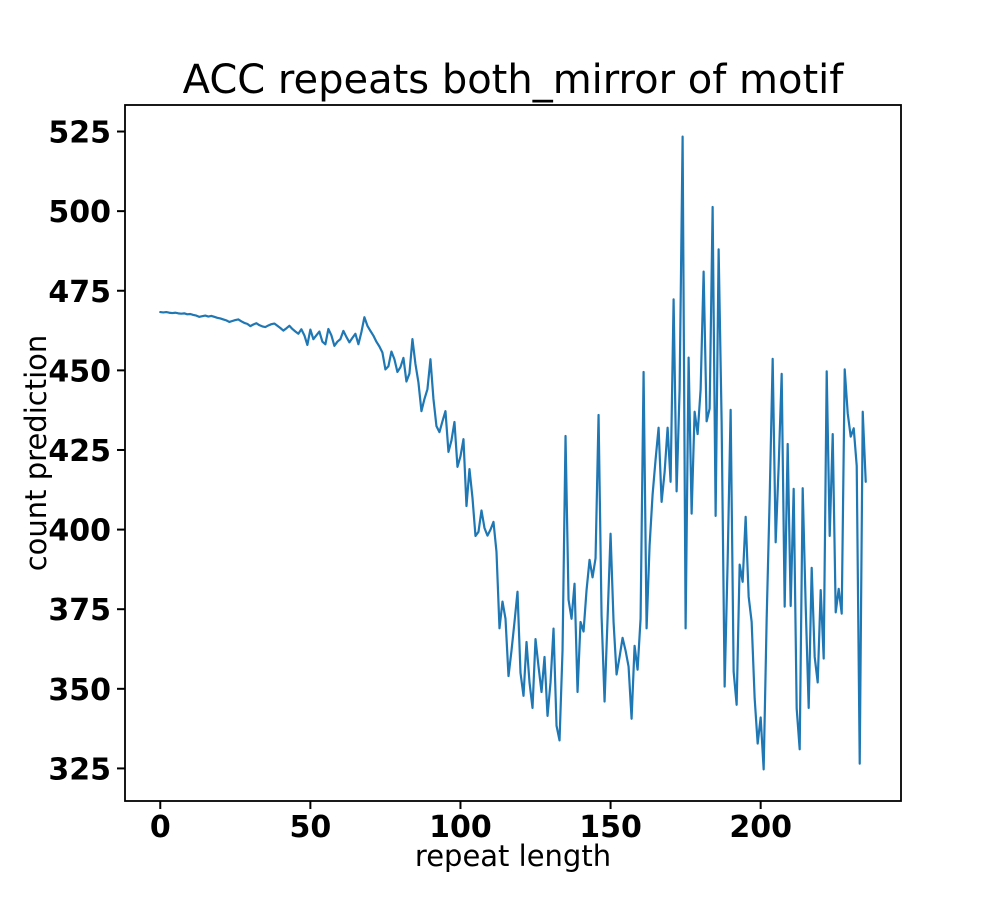  I want to click on y-tick-label: 375, so click(79, 610).